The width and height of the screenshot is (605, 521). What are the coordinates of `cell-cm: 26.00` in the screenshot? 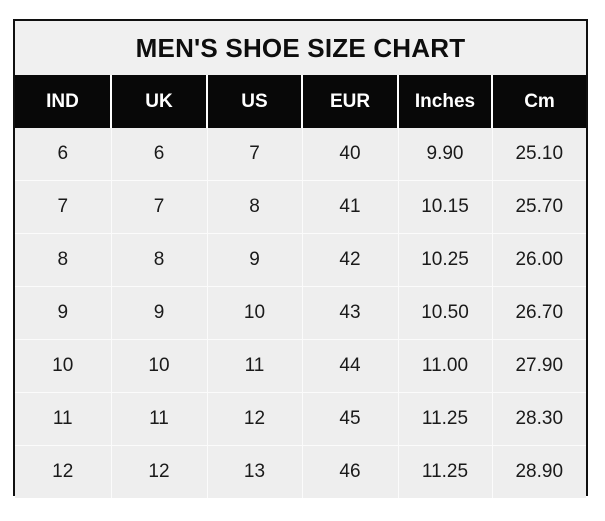 It's located at (539, 260).